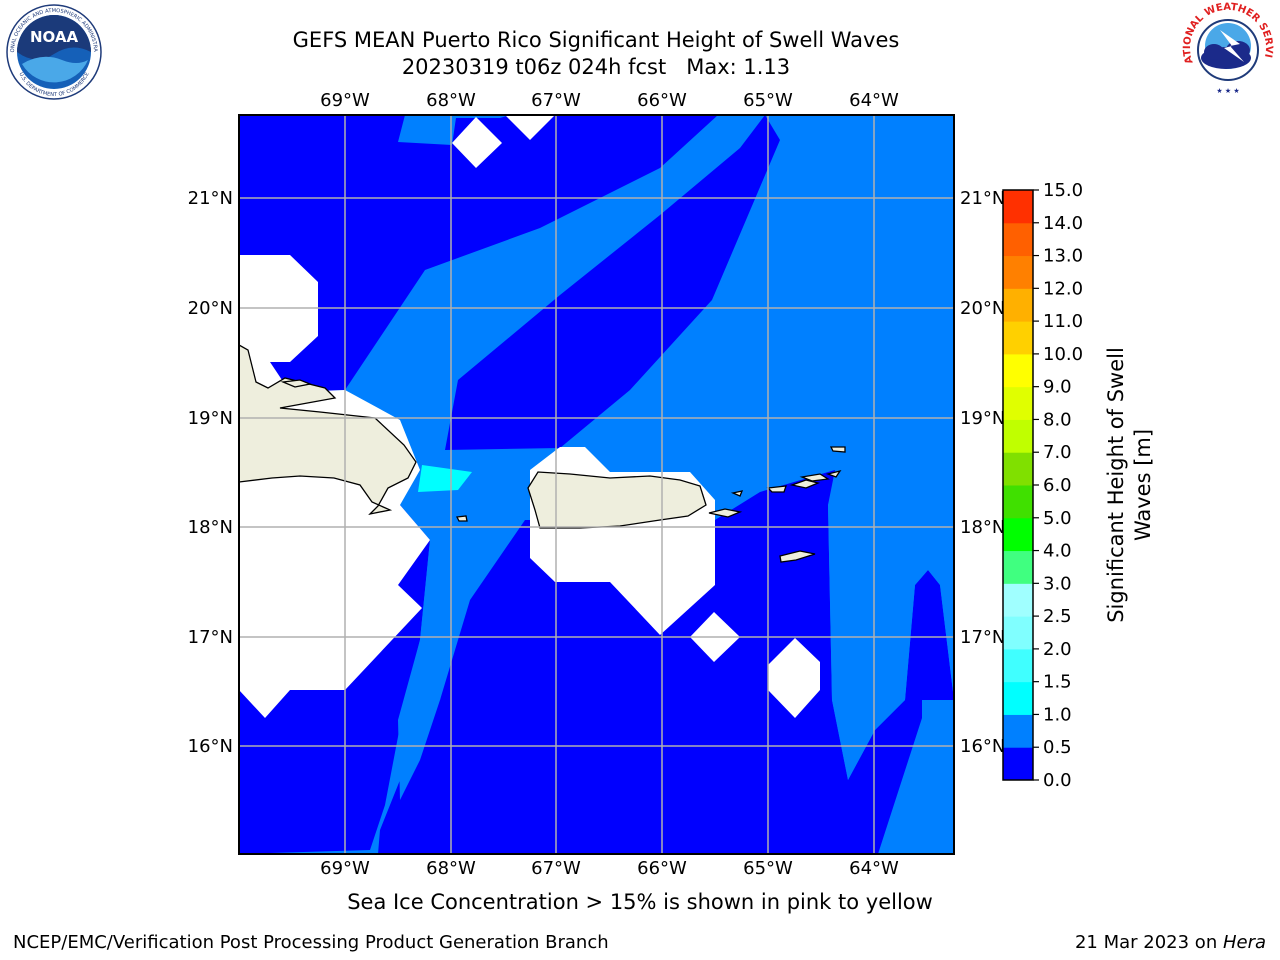 This screenshot has width=1280, height=960. Describe the element at coordinates (328, 430) in the screenshot. I see `land-hispaniola` at that location.